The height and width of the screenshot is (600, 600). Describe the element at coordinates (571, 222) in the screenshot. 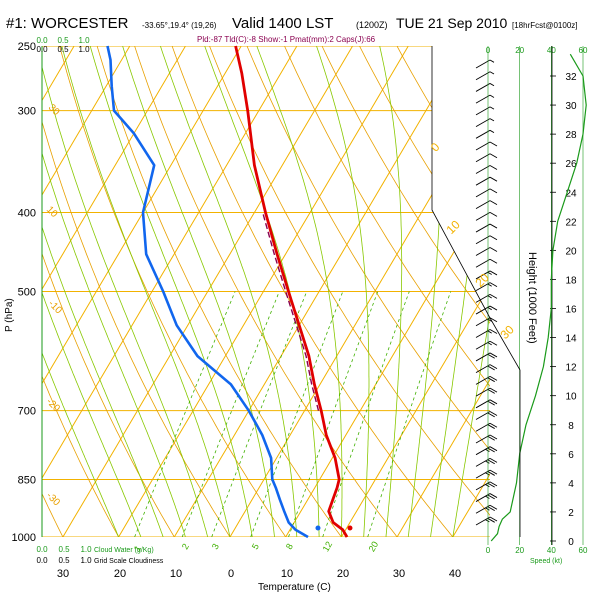

I see `height-tick-label: 22` at that location.